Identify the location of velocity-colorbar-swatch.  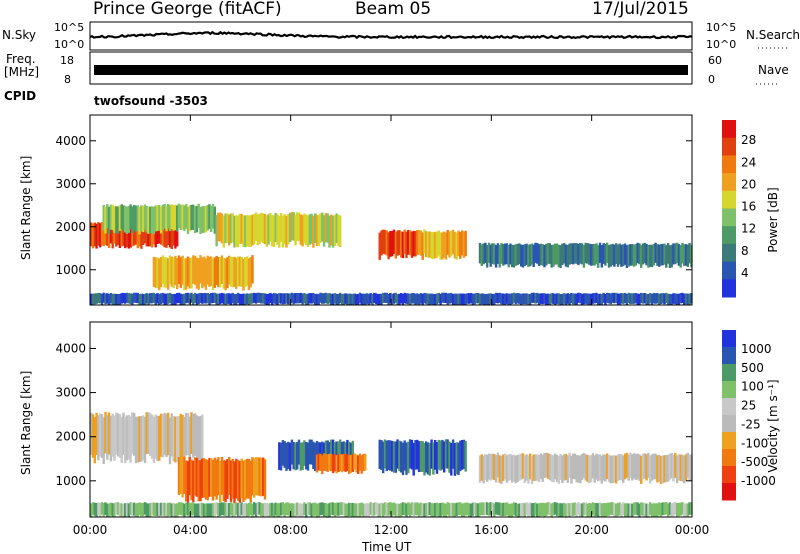
(729, 373).